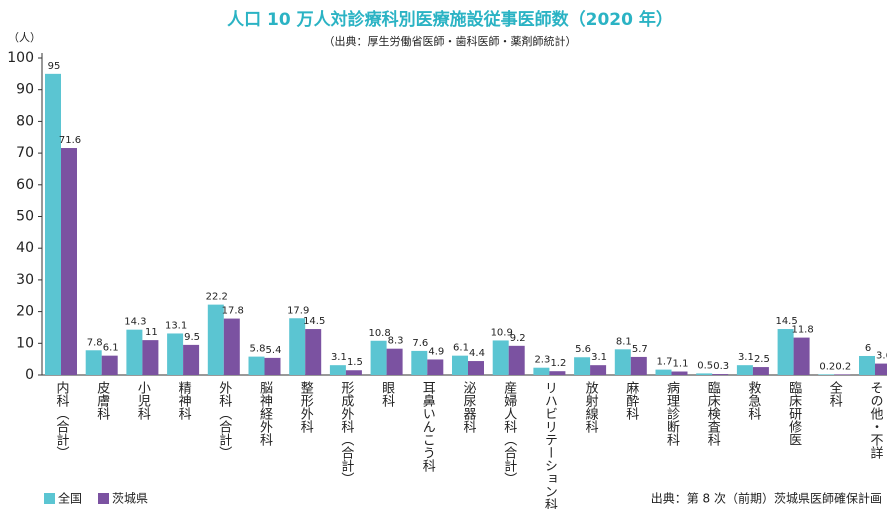 The height and width of the screenshot is (509, 887). I want to click on y-tick-label: 40, so click(25, 248).